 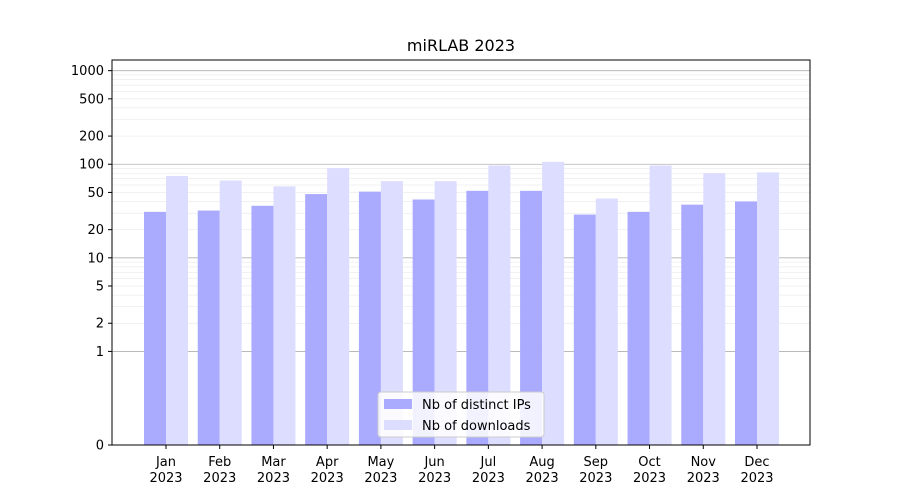 What do you see at coordinates (87, 71) in the screenshot?
I see `y-tick-label: 1000` at bounding box center [87, 71].